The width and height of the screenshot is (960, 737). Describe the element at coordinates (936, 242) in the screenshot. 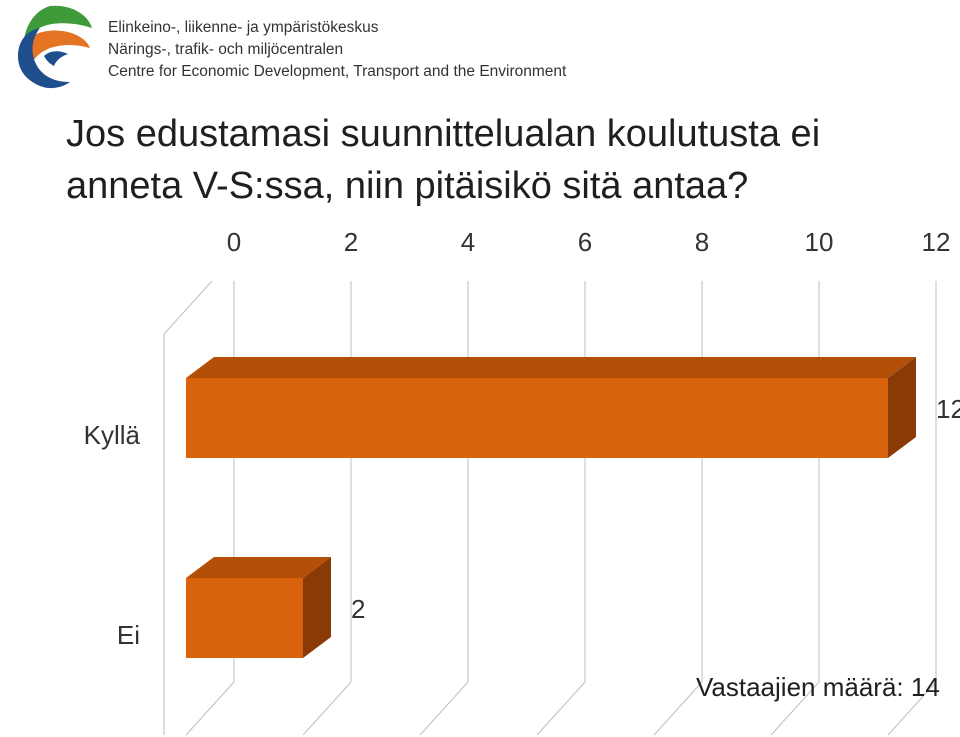

I see `x-tick-label: 12` at that location.